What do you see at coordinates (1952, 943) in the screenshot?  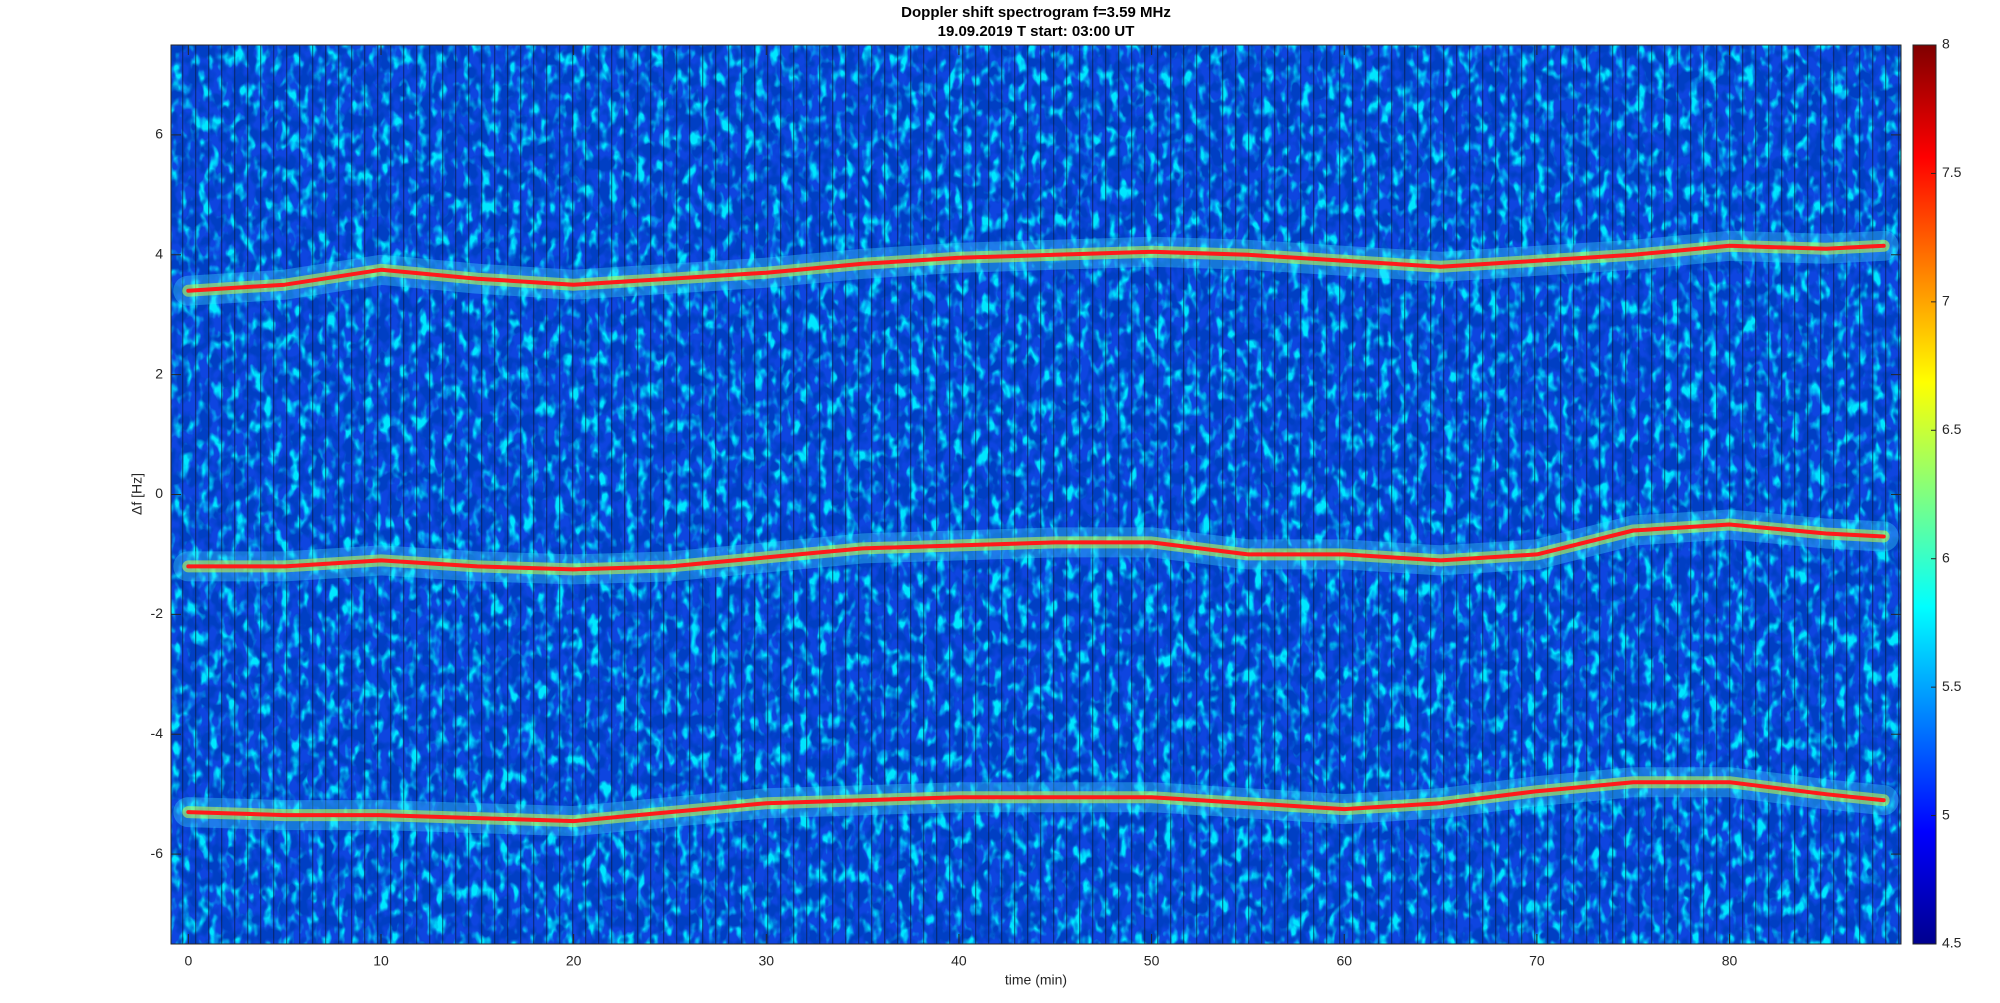 I see `colorbar-tick-label: 4.5` at bounding box center [1952, 943].